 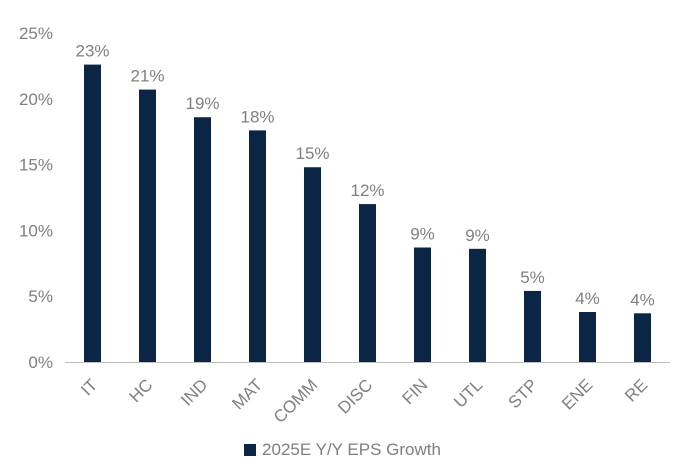 I want to click on bar-fin, so click(x=422, y=304).